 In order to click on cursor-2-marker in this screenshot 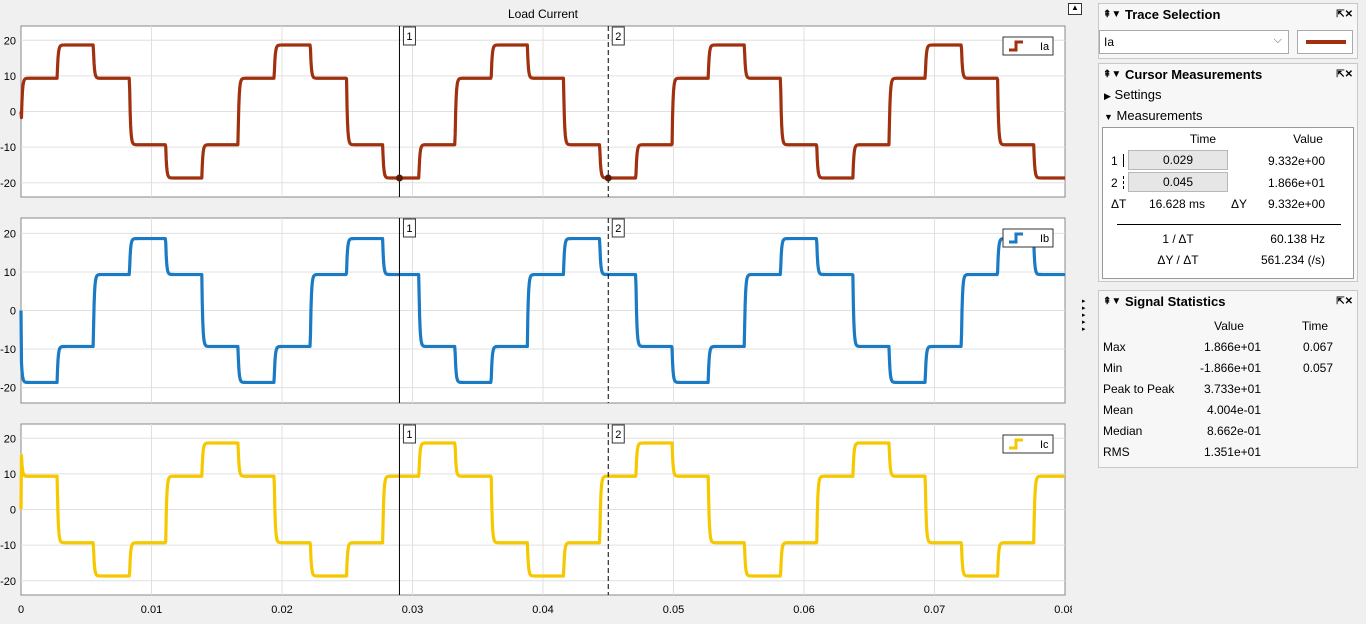, I will do `click(608, 178)`.